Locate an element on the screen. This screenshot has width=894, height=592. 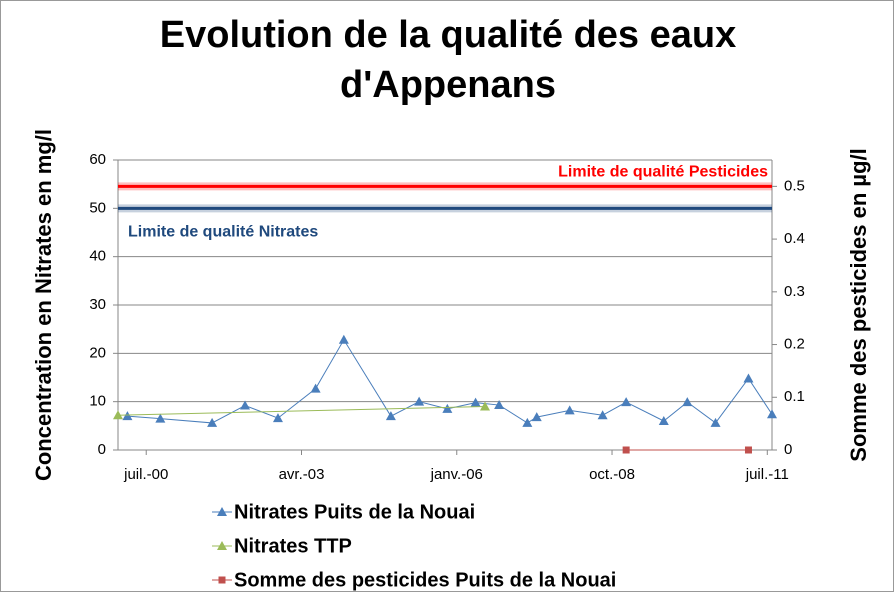
x-tick-label: oct.-08 is located at coordinates (612, 474).